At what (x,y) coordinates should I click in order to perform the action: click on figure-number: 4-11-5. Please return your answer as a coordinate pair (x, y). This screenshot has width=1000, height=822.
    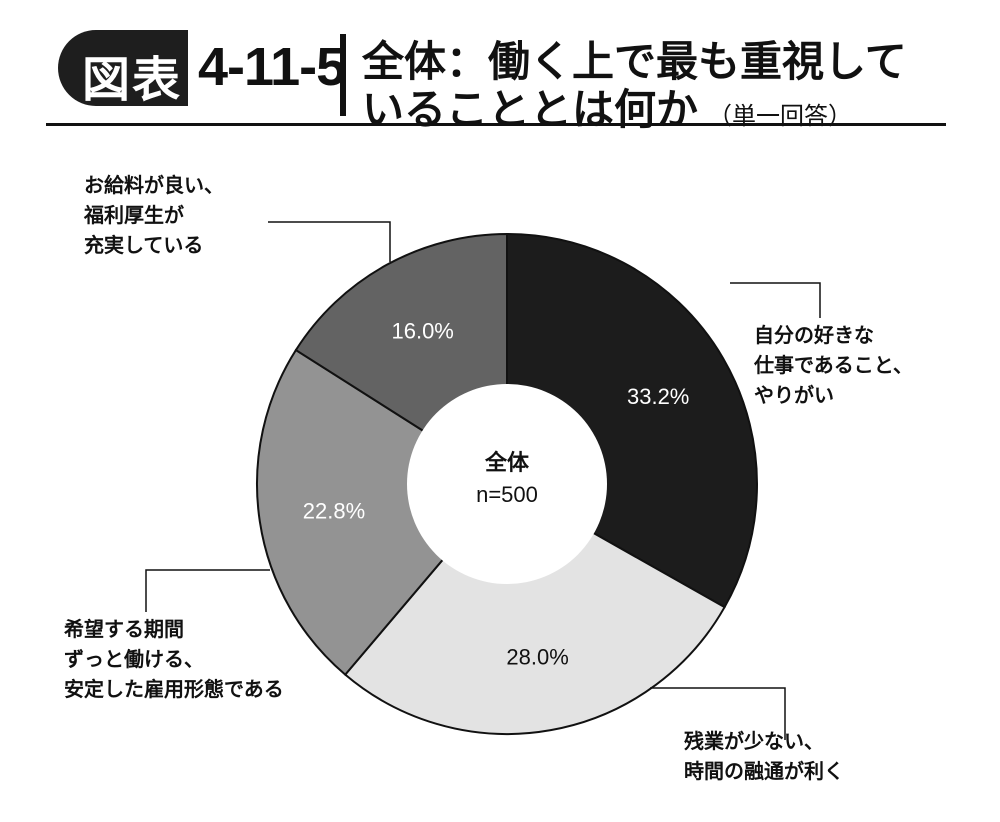
    Looking at the image, I should click on (272, 67).